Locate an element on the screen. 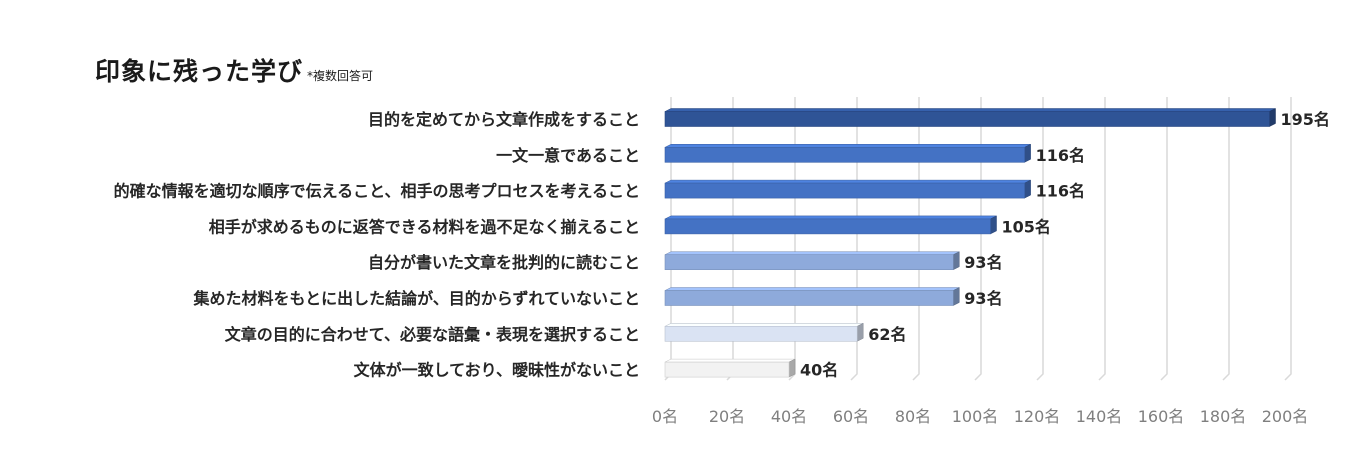 The image size is (1355, 450). x-tick-label: 160名 is located at coordinates (1161, 416).